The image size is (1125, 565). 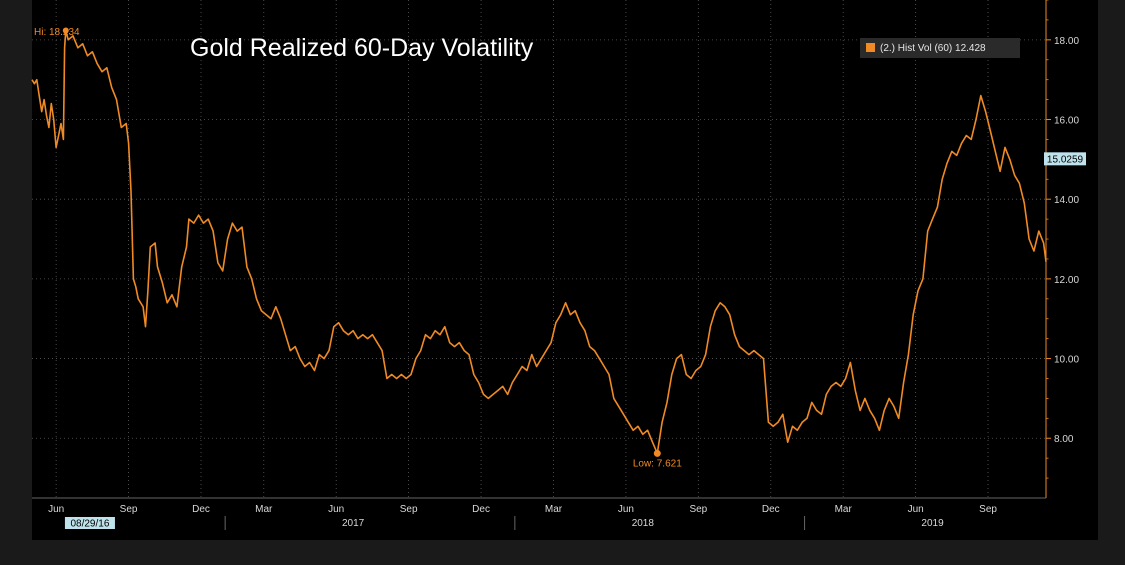 What do you see at coordinates (643, 523) in the screenshot?
I see `x-year-label: 2018` at bounding box center [643, 523].